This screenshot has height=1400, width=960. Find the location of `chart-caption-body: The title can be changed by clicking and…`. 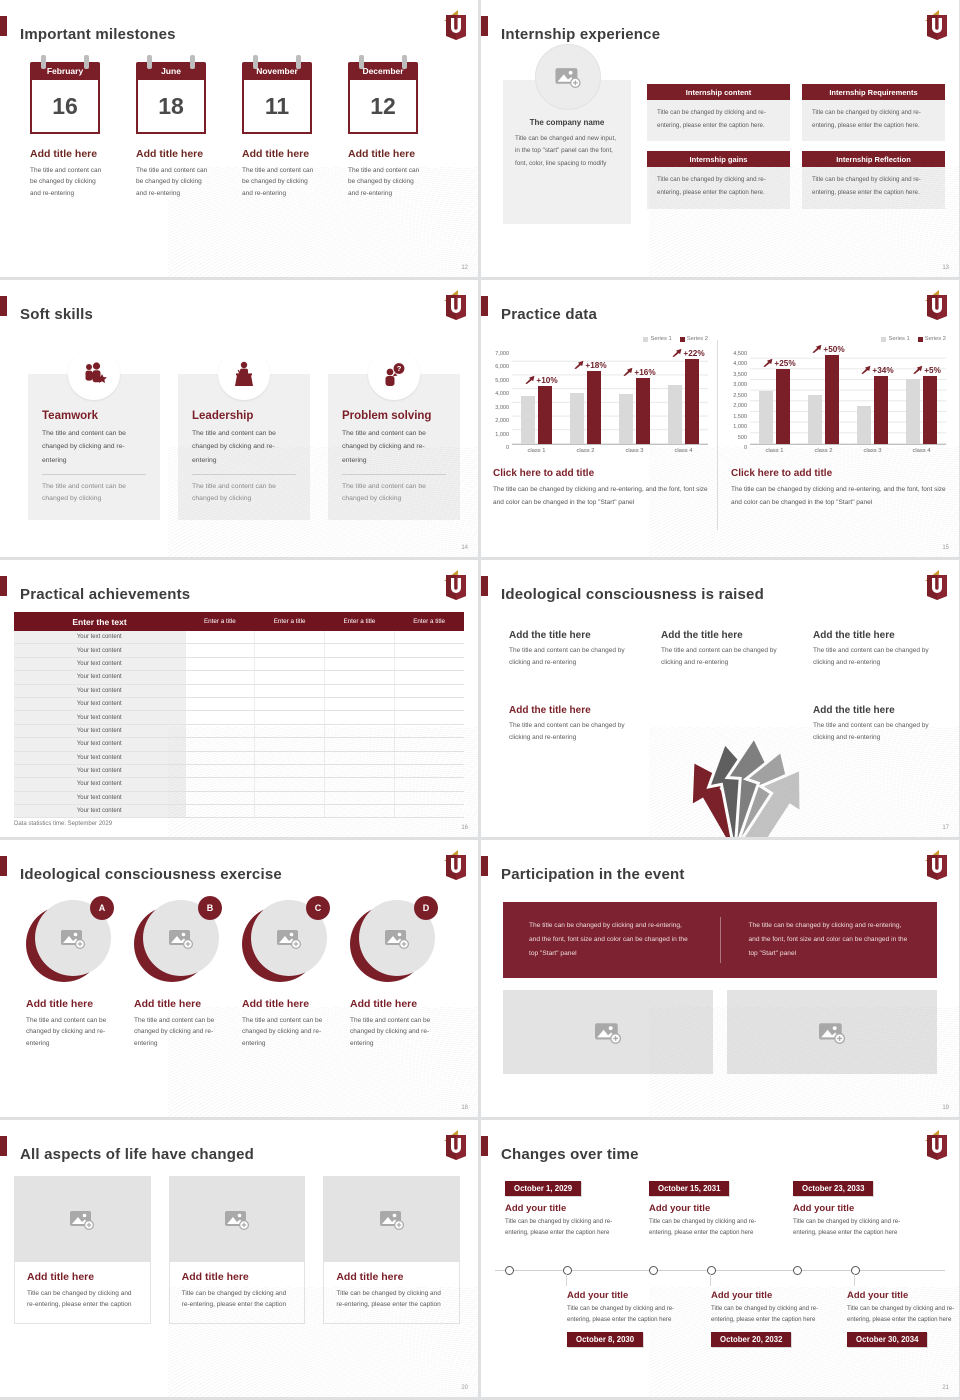

chart-caption-body: The title can be changed by clicking and… is located at coordinates (838, 496).